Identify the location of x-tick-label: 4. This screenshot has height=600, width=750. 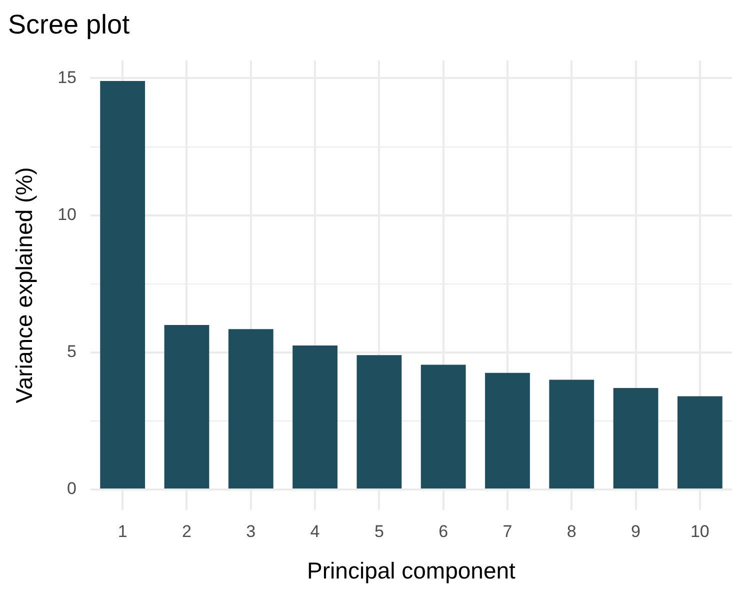
(315, 531).